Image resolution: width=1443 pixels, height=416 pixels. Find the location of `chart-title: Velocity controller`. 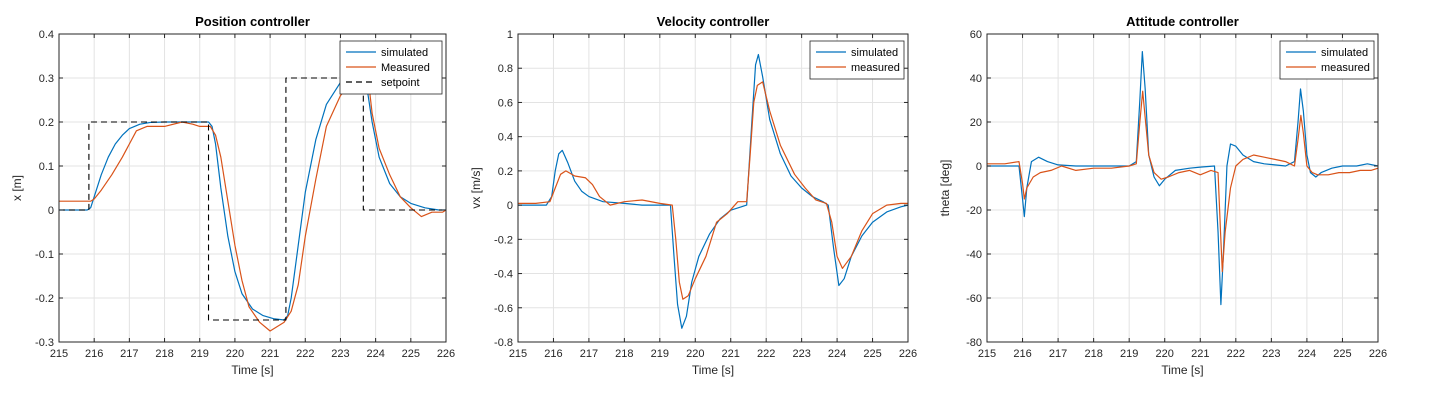

chart-title: Velocity controller is located at coordinates (713, 21).